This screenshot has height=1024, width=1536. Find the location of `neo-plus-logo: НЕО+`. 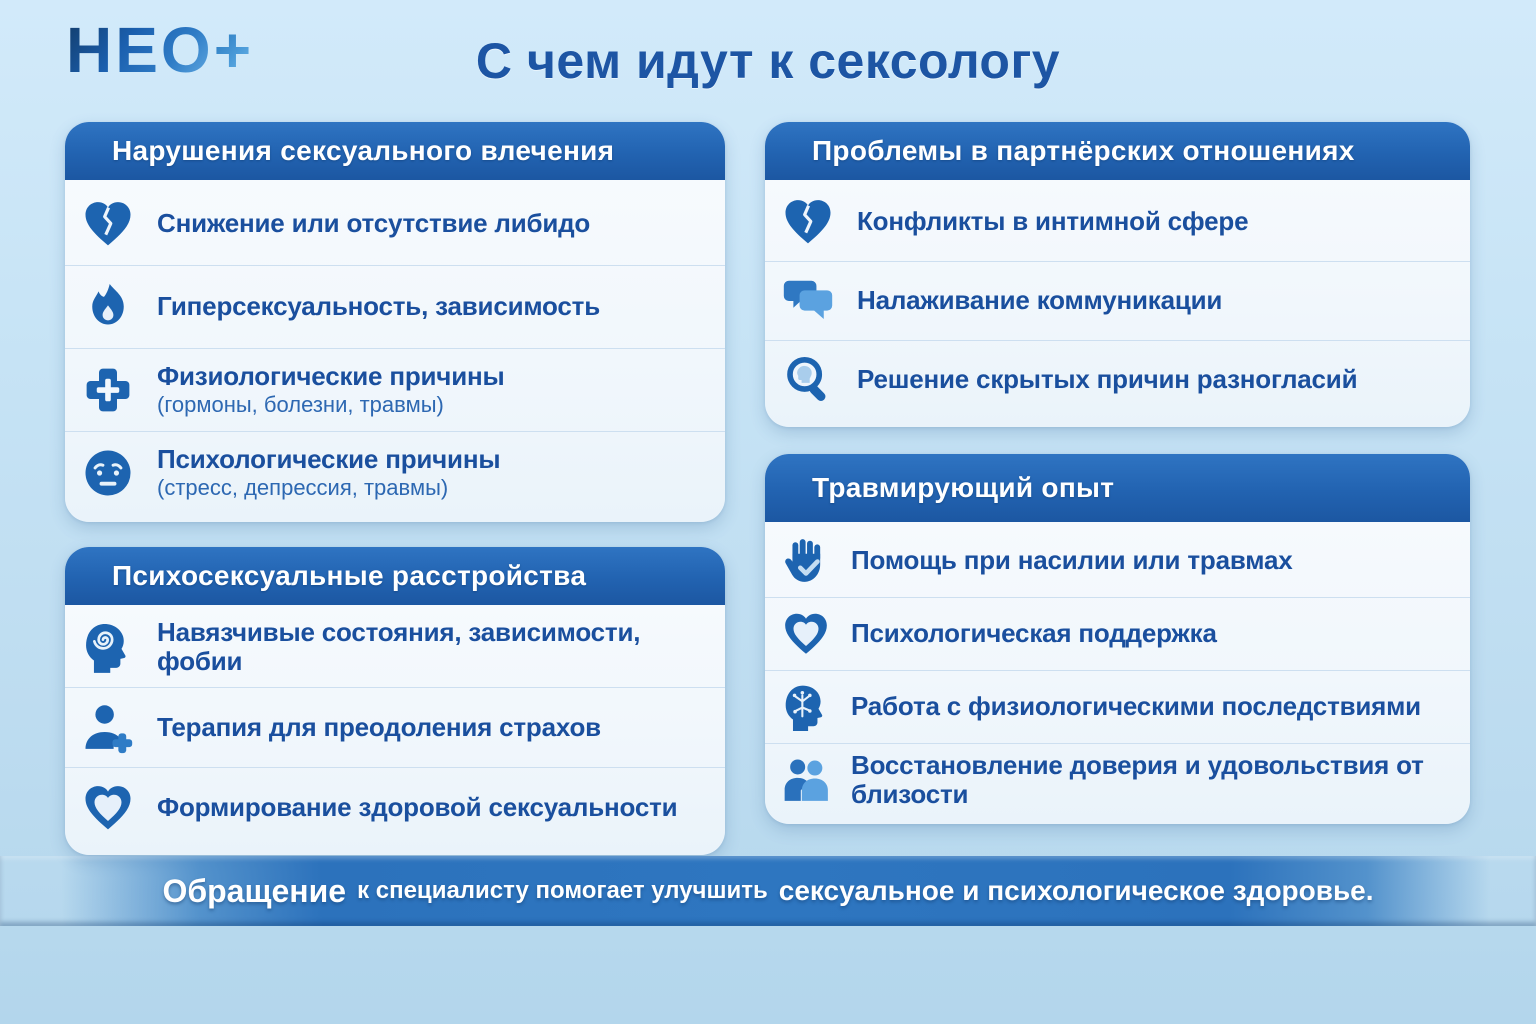

neo-plus-logo: НЕО+ is located at coordinates (160, 50).